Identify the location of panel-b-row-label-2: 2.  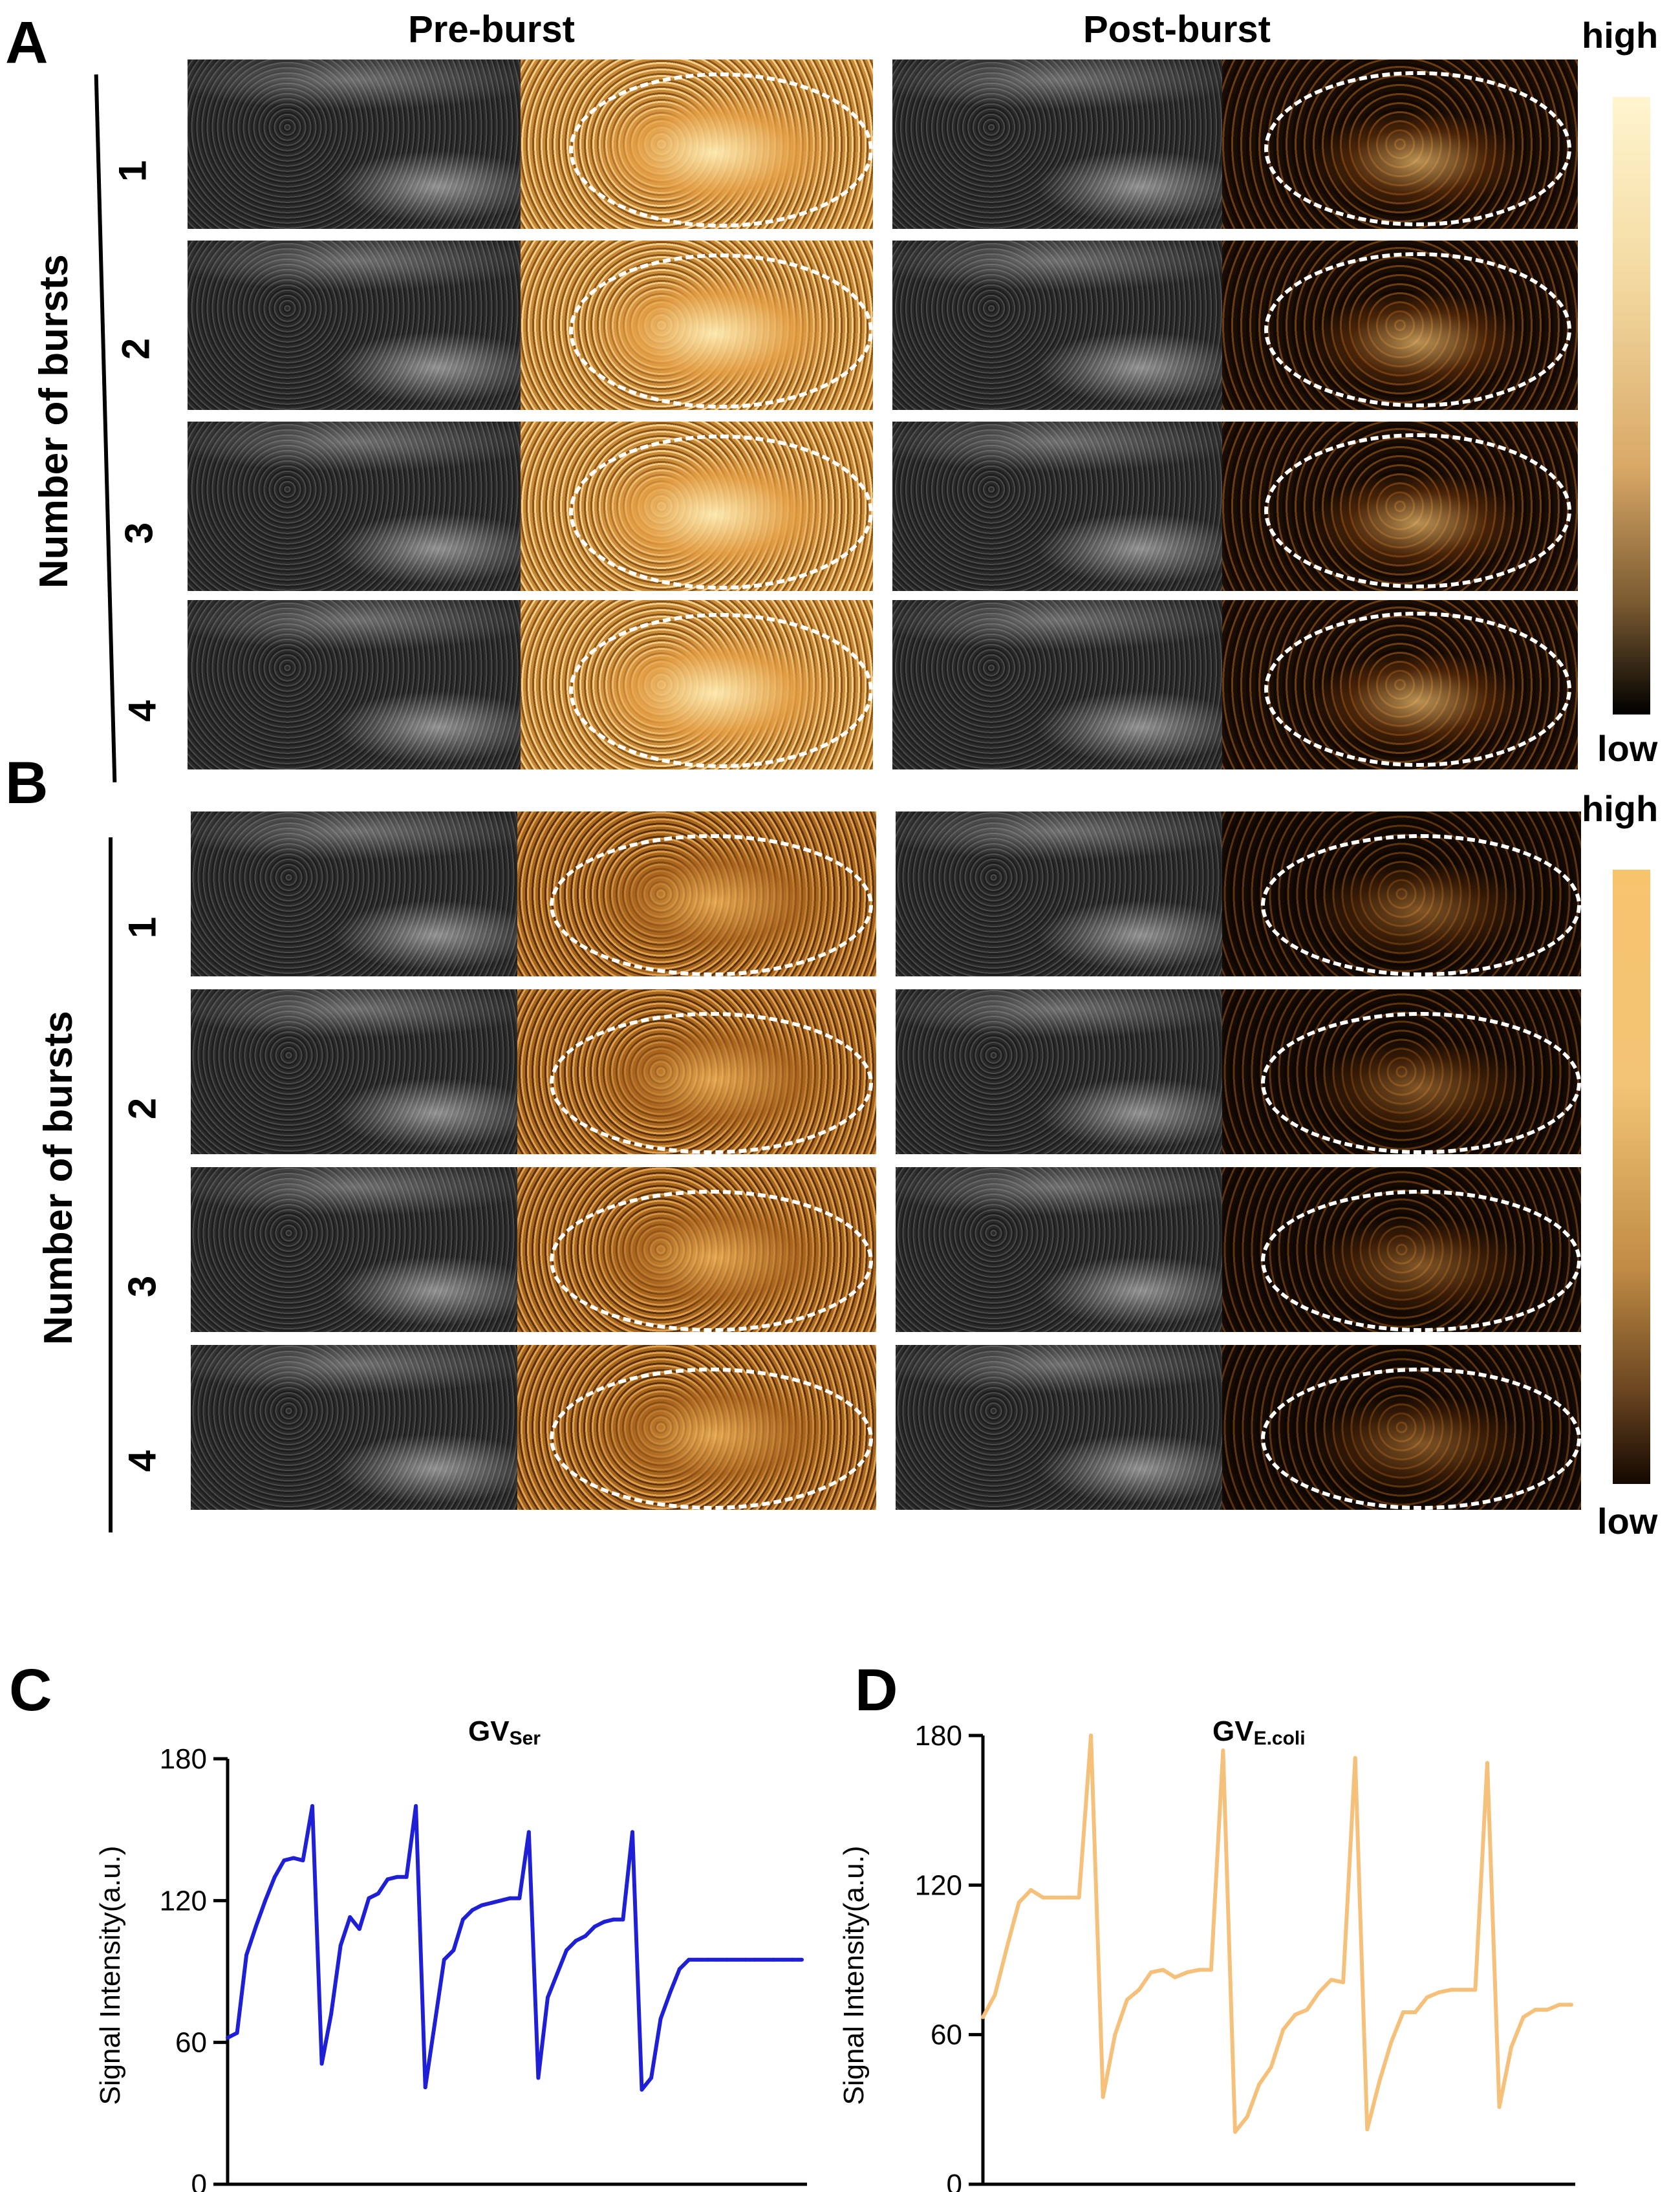
(142, 1108).